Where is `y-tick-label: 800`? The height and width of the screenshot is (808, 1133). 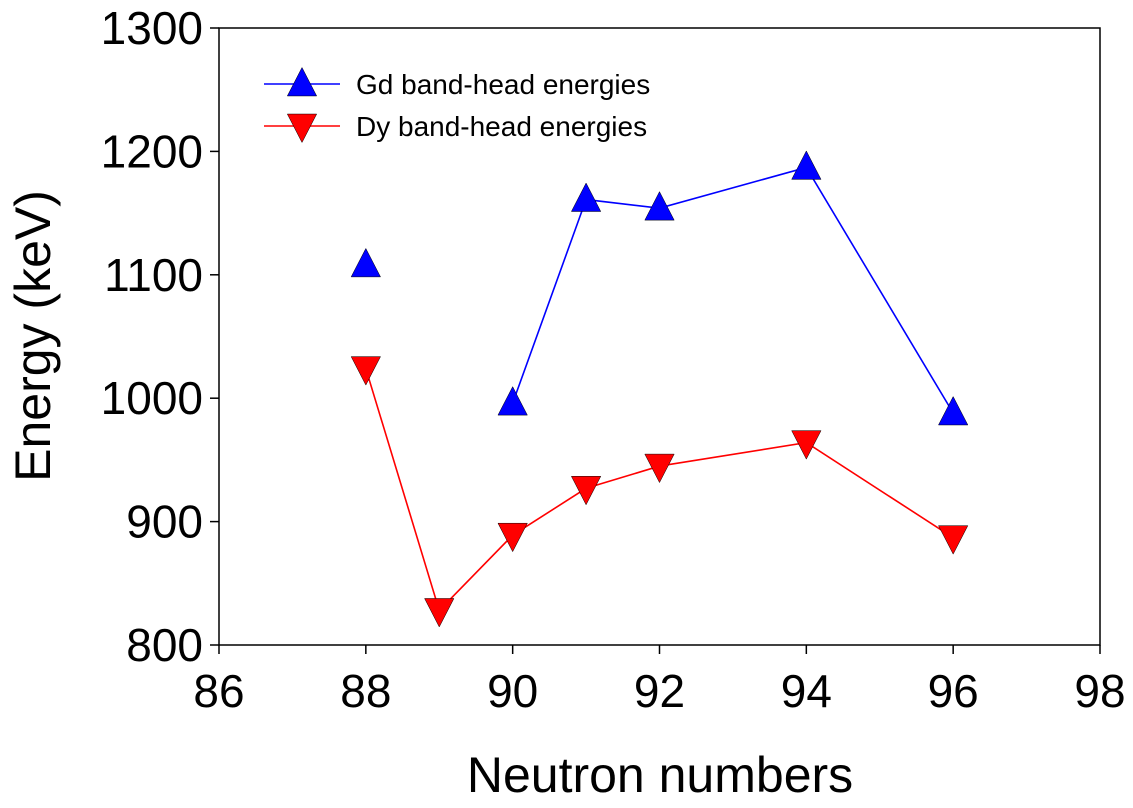
y-tick-label: 800 is located at coordinates (164, 645).